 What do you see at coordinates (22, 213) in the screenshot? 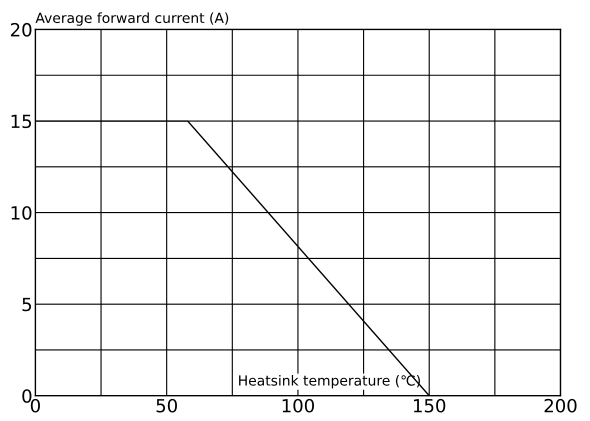
I see `y-tick-label: 10` at bounding box center [22, 213].